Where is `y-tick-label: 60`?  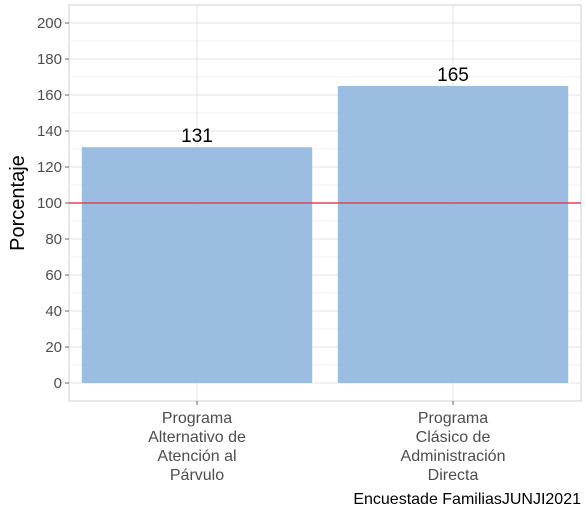
y-tick-label: 60 is located at coordinates (53, 275).